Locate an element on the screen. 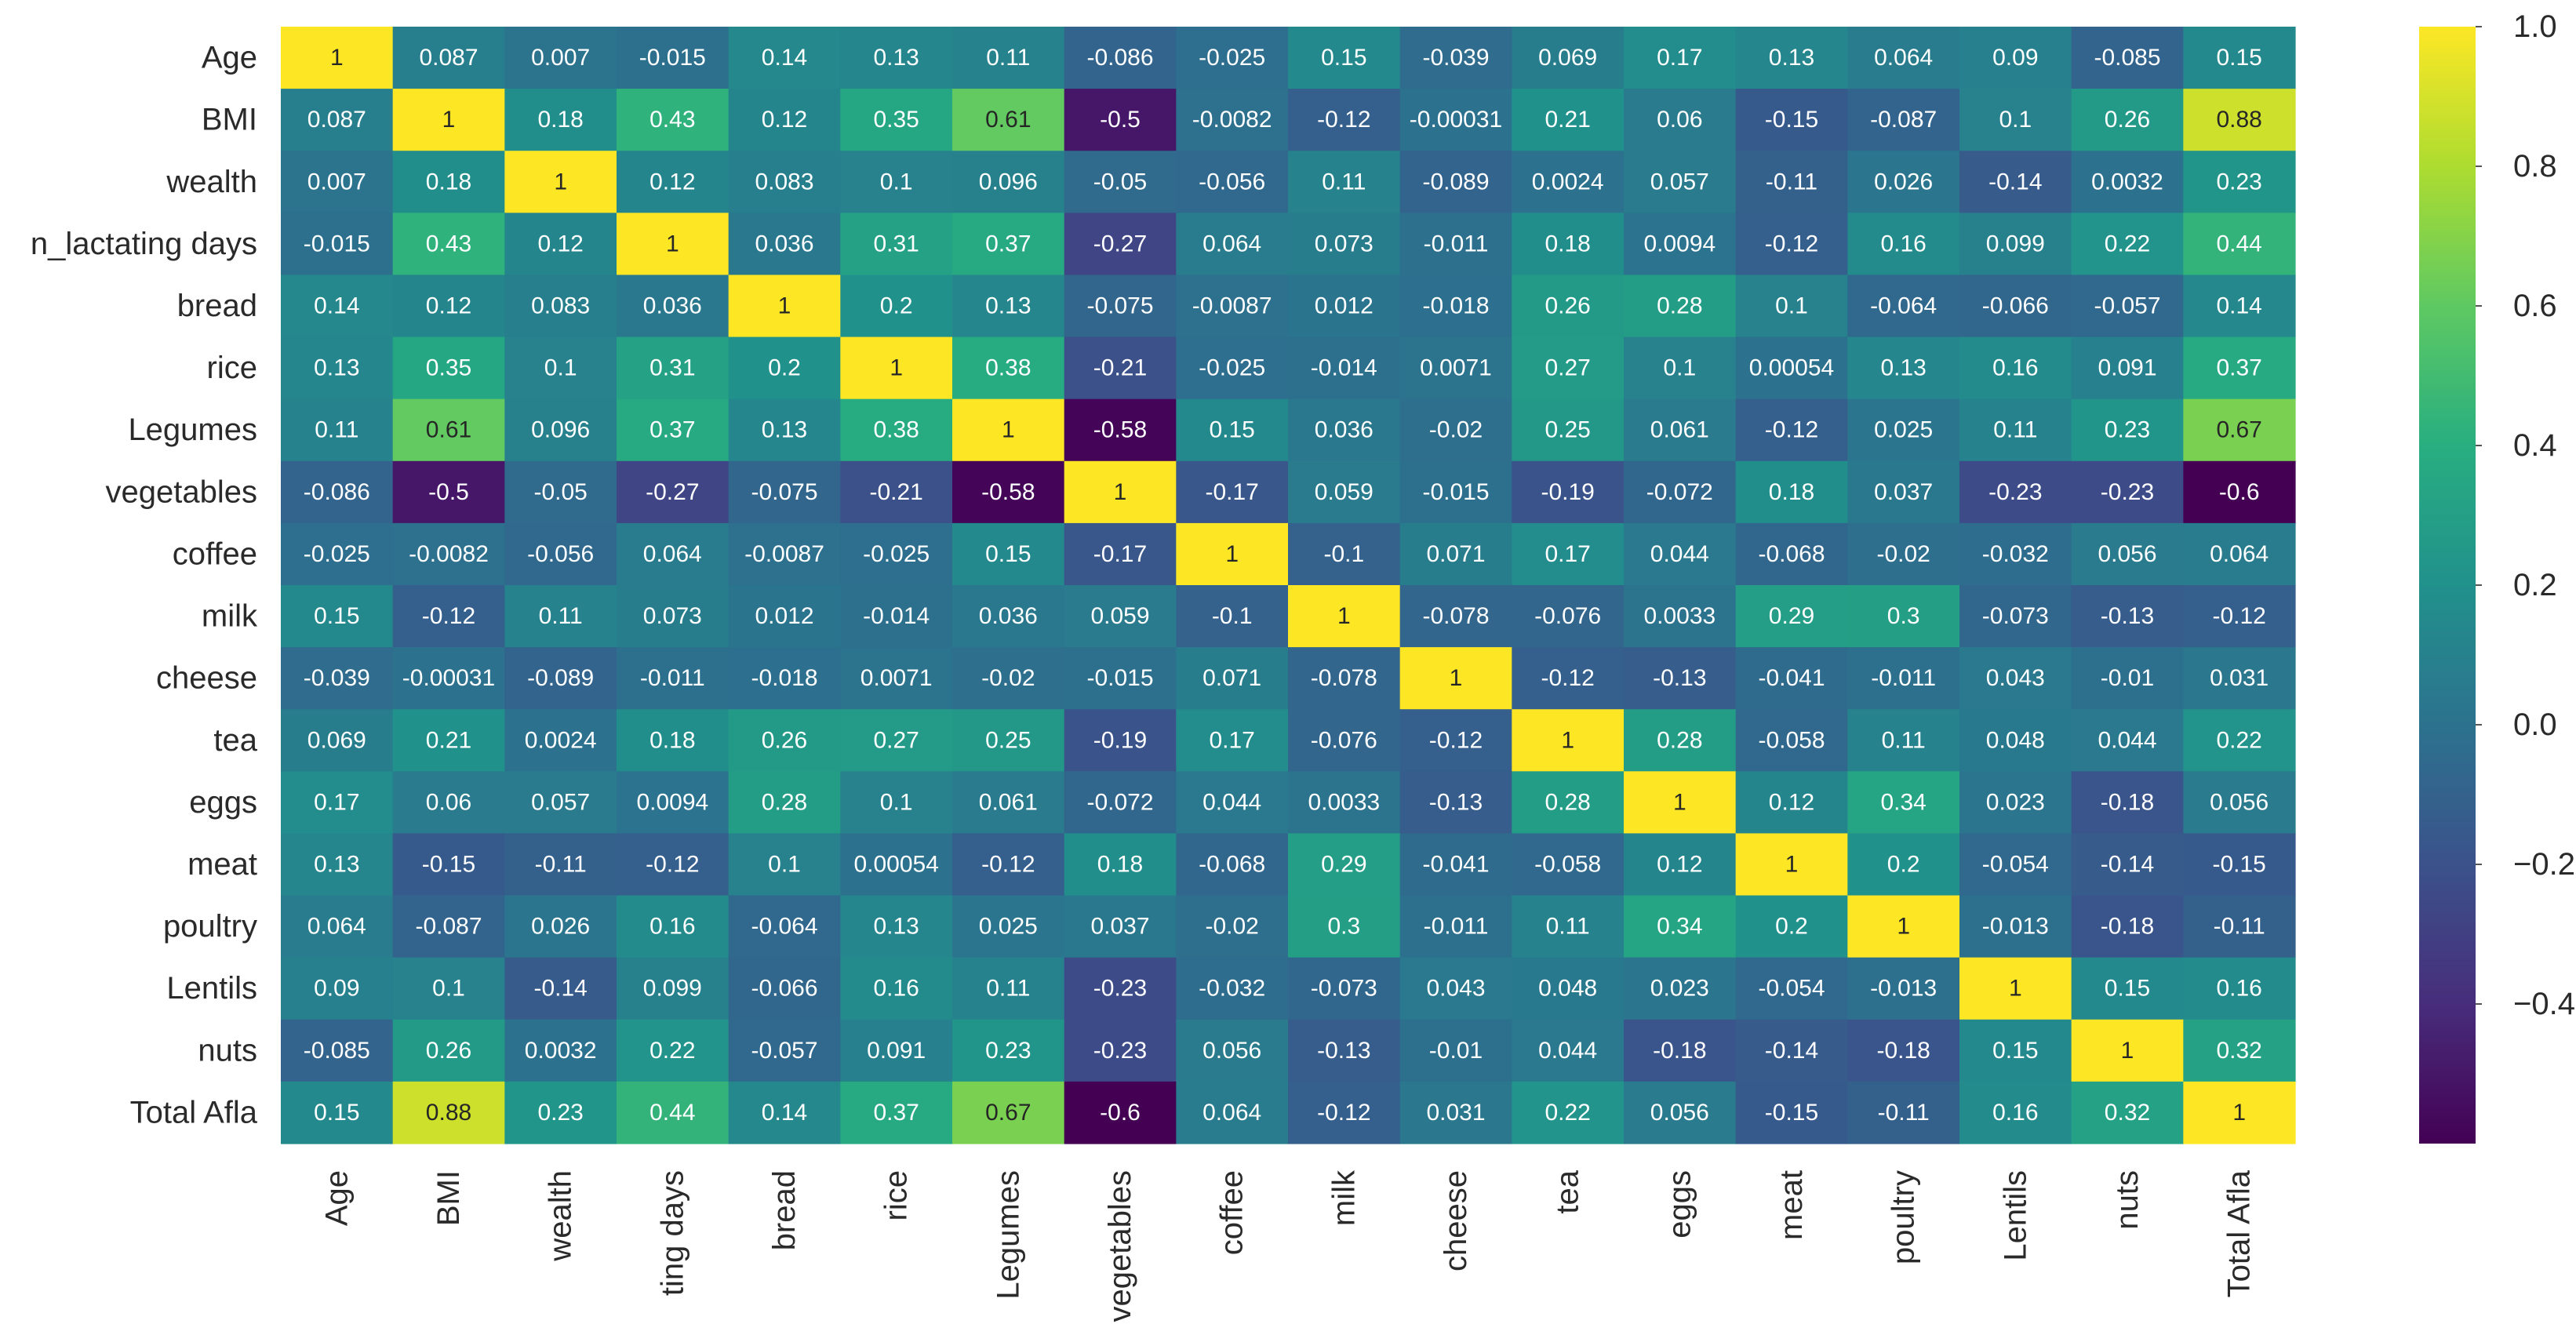 The height and width of the screenshot is (1324, 2576). column-label: vegetables is located at coordinates (1120, 1246).